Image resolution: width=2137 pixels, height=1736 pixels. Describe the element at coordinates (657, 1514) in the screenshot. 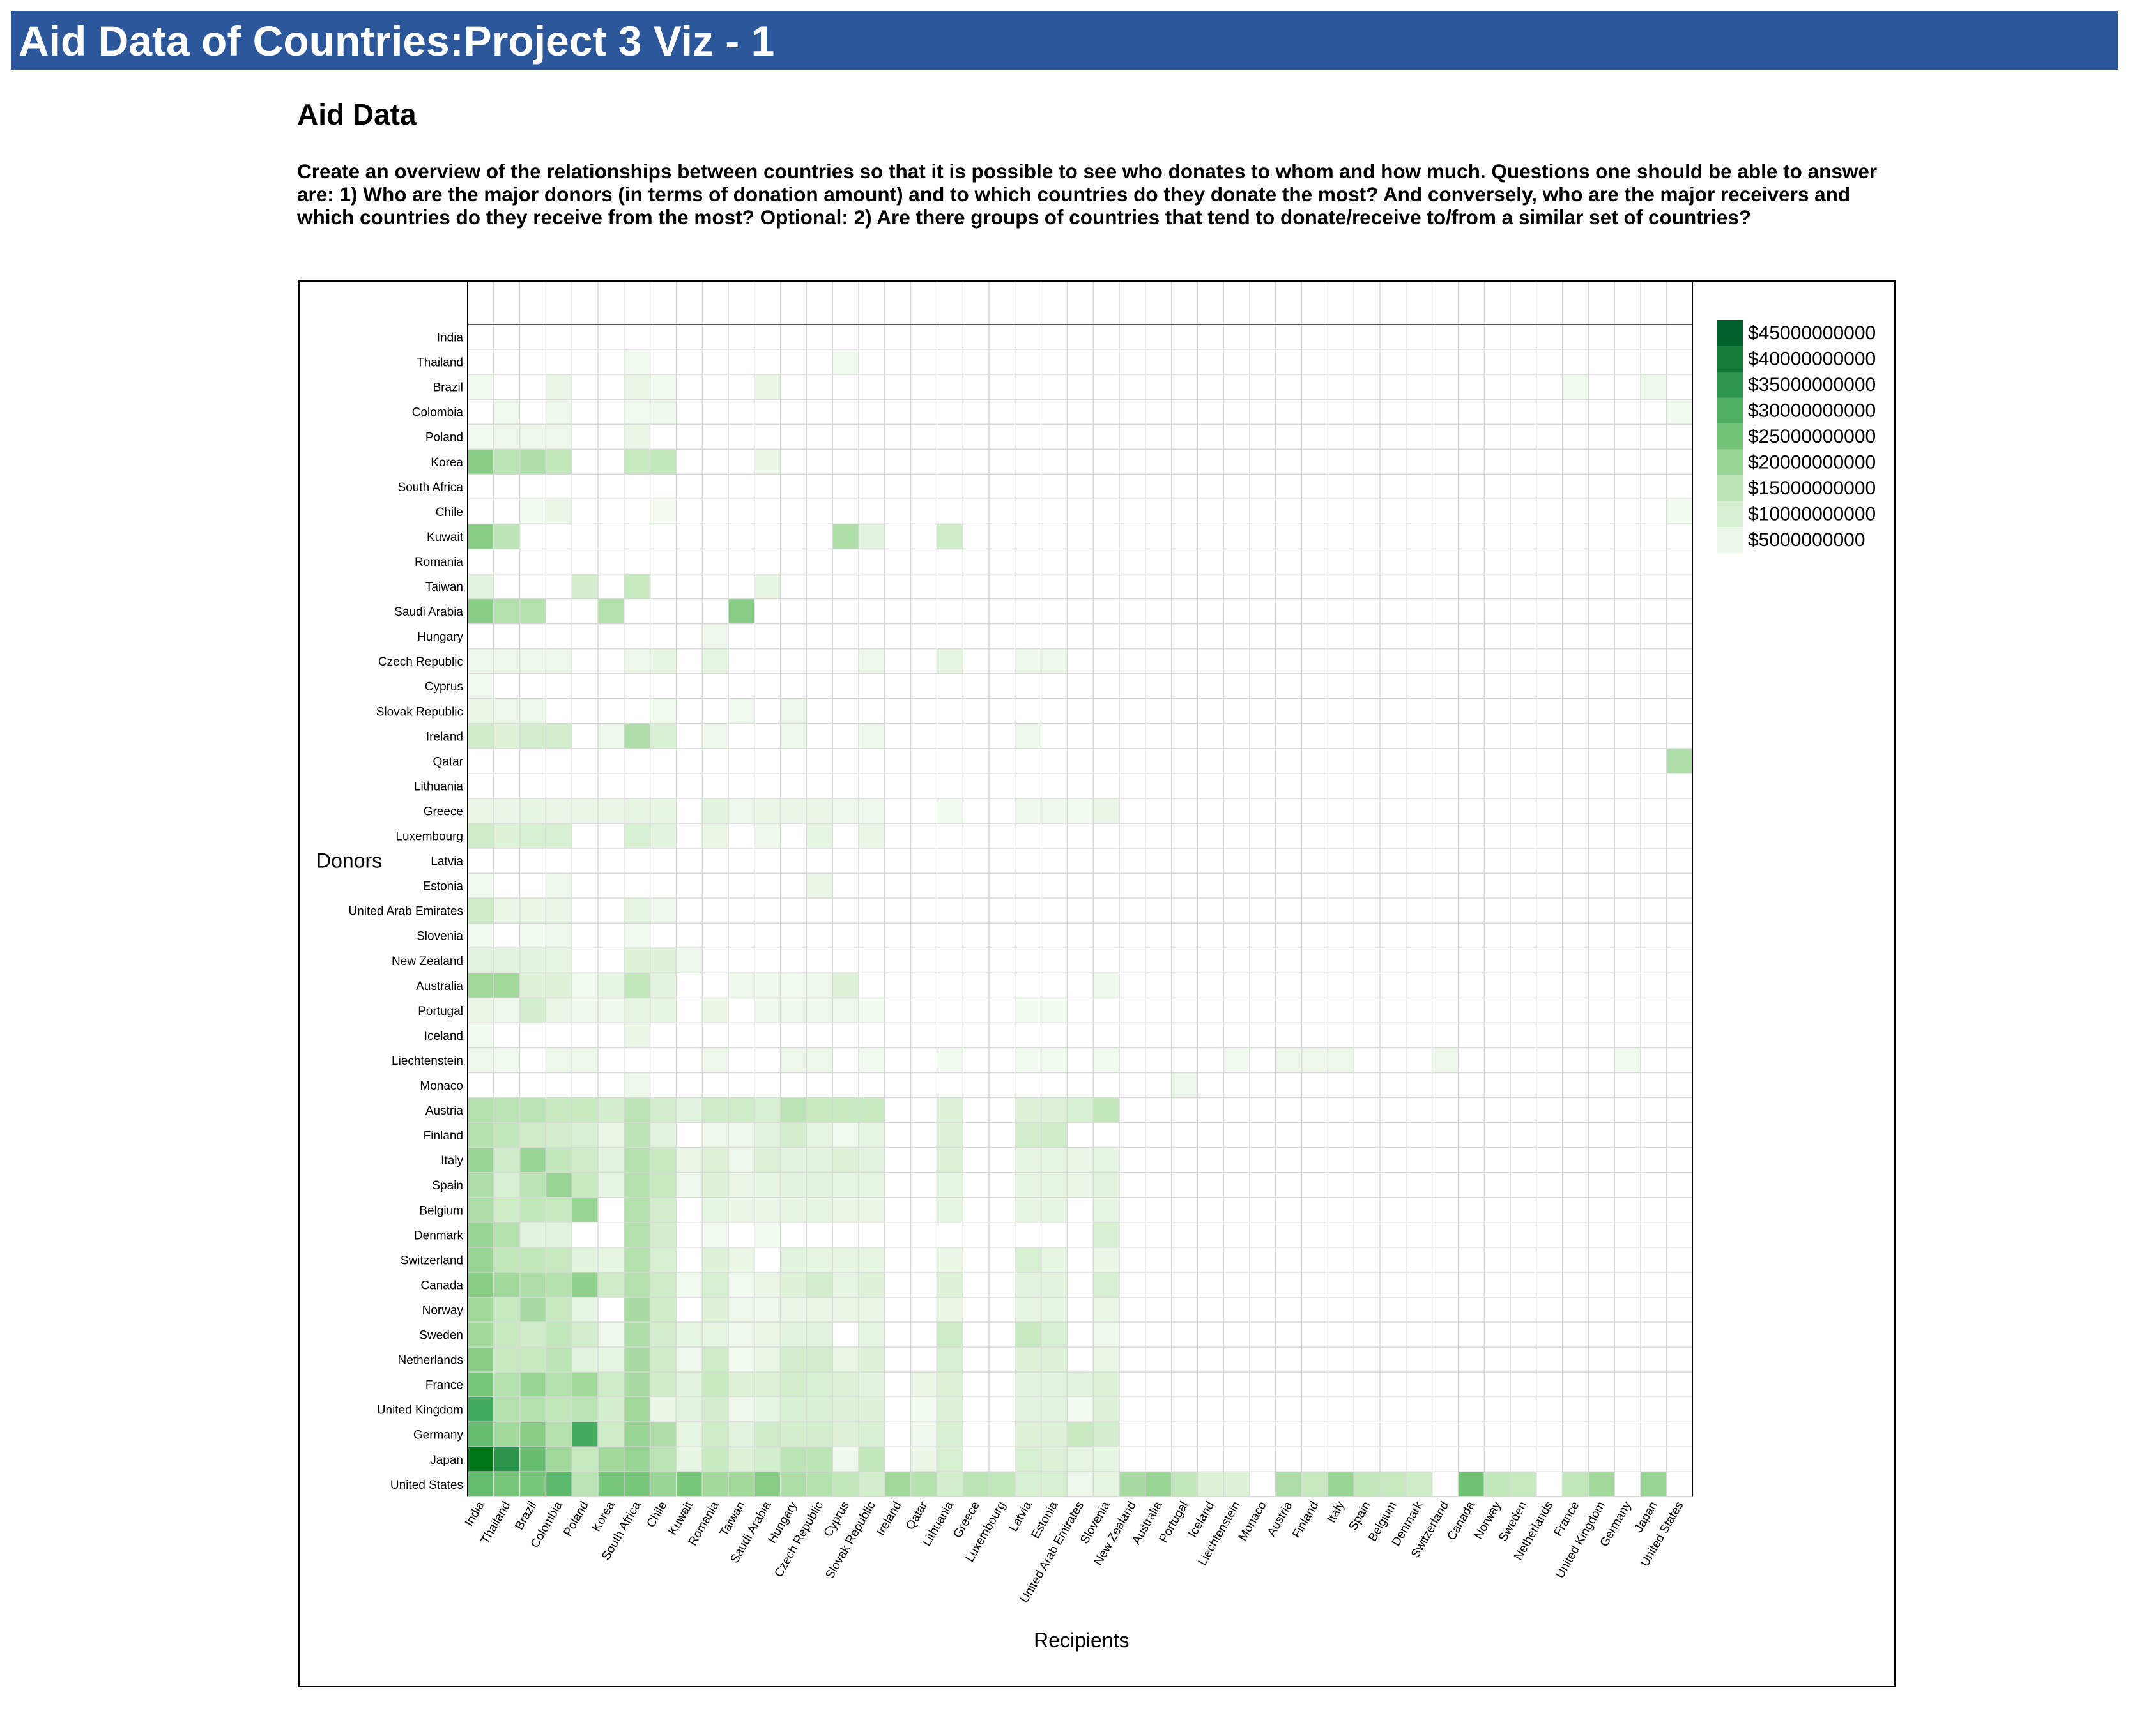

I see `recipient-label: Chile` at that location.